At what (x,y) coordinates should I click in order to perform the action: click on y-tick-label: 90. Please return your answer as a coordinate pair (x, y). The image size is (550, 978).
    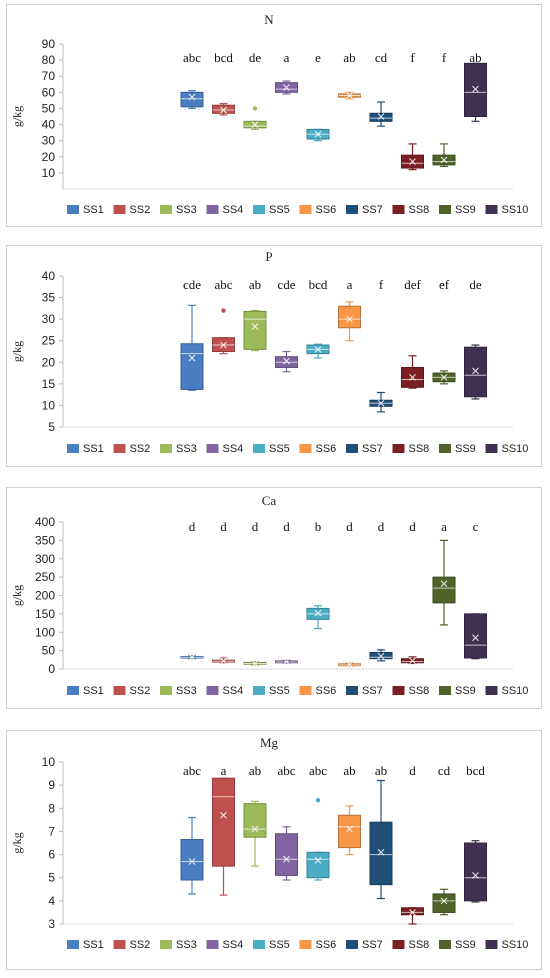
    Looking at the image, I should click on (49, 44).